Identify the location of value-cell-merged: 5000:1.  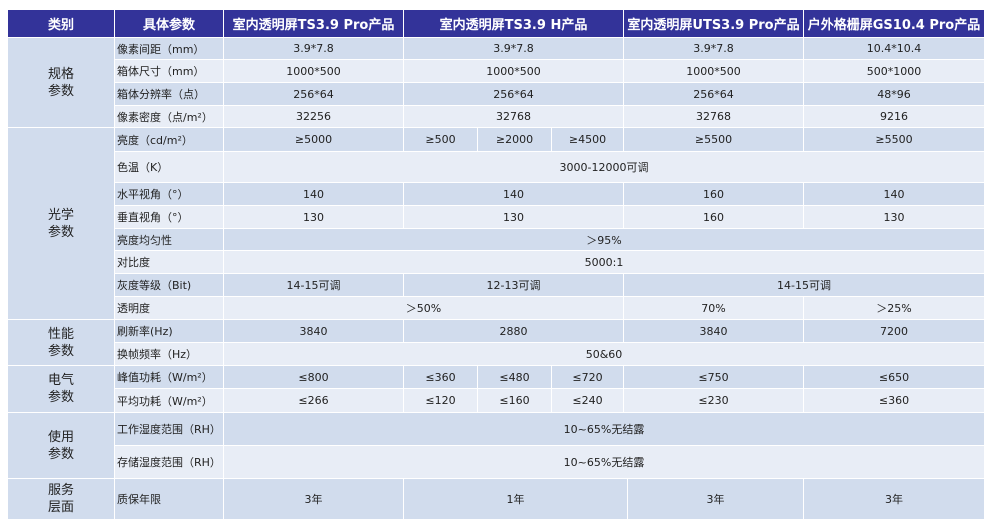
(604, 262).